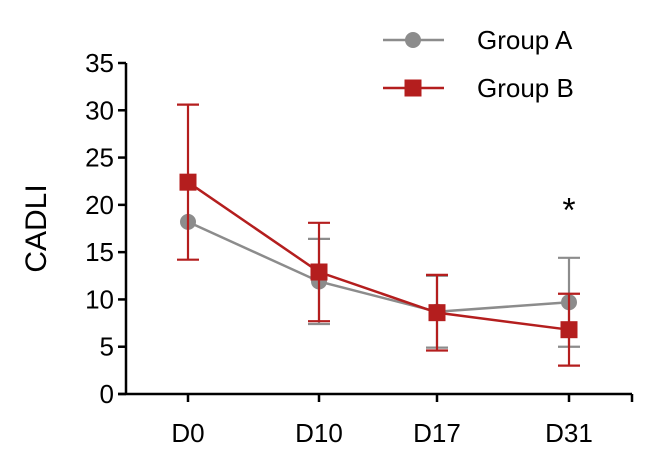 The image size is (650, 463). Describe the element at coordinates (525, 40) in the screenshot. I see `legend-label: Group A` at that location.